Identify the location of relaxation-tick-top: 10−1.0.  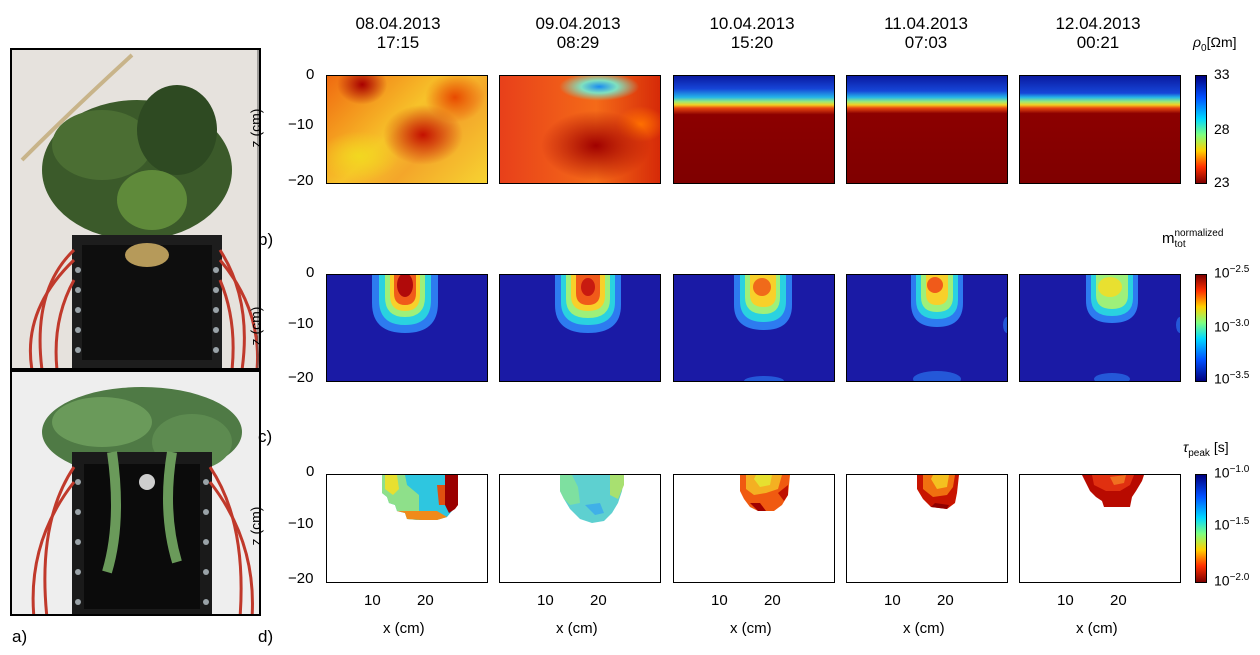
(1231, 472).